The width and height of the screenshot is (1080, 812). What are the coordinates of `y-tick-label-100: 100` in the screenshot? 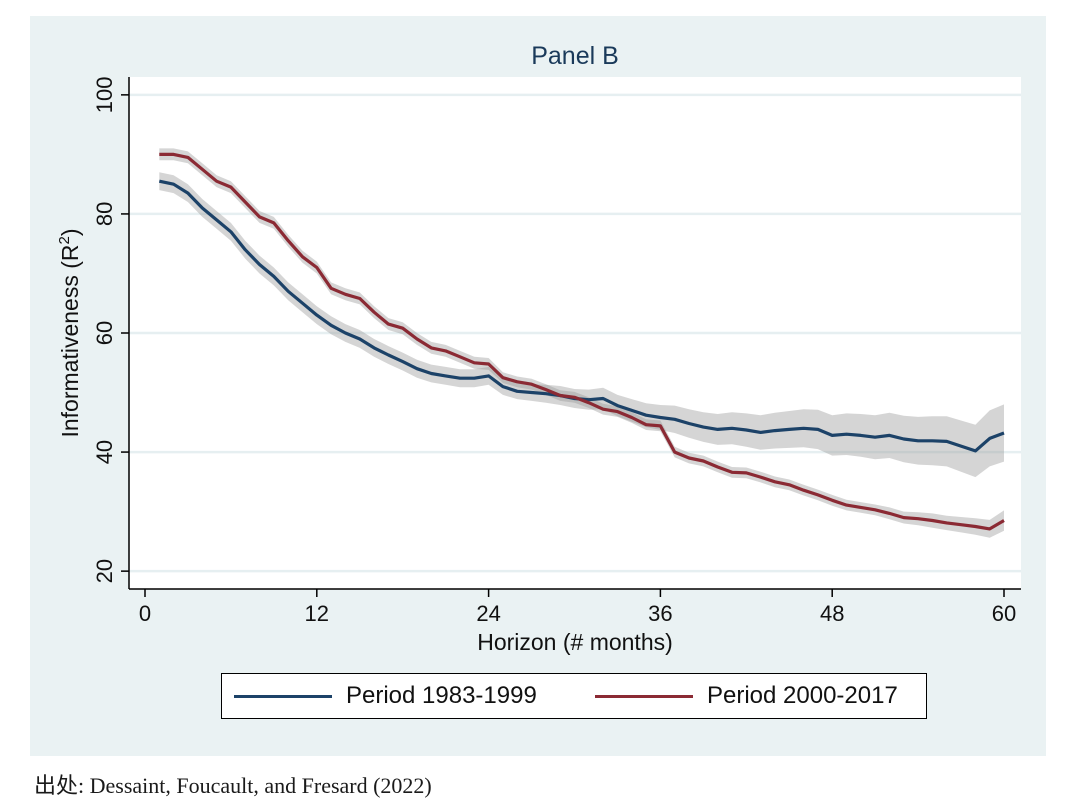 It's located at (104, 95).